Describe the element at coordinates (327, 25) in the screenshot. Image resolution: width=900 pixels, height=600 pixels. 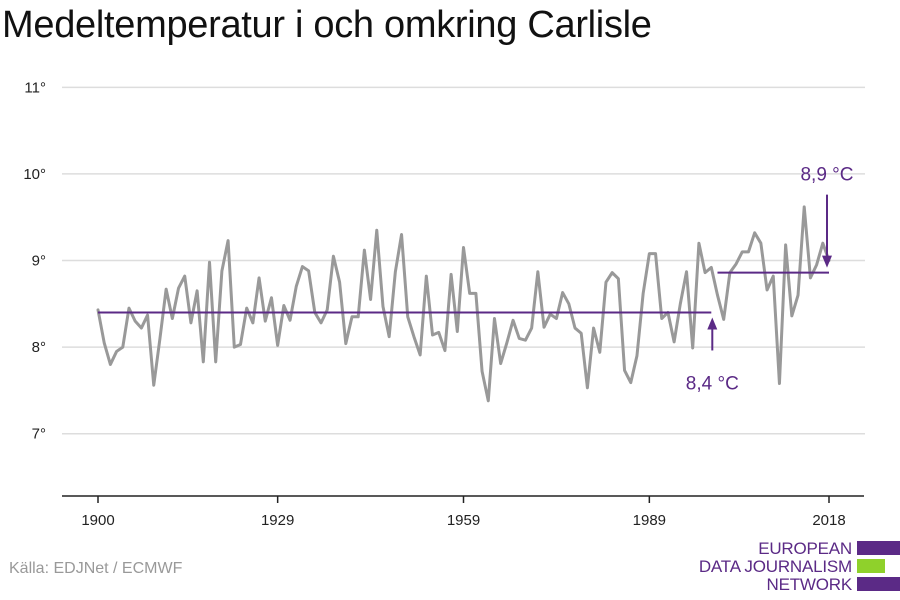
I see `chart-title: Medeltemperatur i och omkring Carlisle` at that location.